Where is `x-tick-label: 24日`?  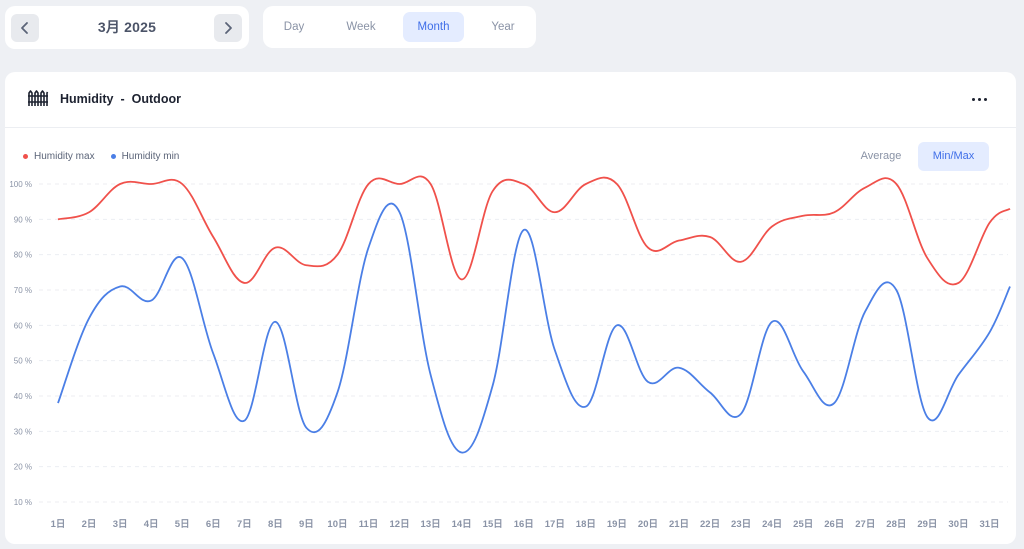
x-tick-label: 24日 is located at coordinates (772, 524).